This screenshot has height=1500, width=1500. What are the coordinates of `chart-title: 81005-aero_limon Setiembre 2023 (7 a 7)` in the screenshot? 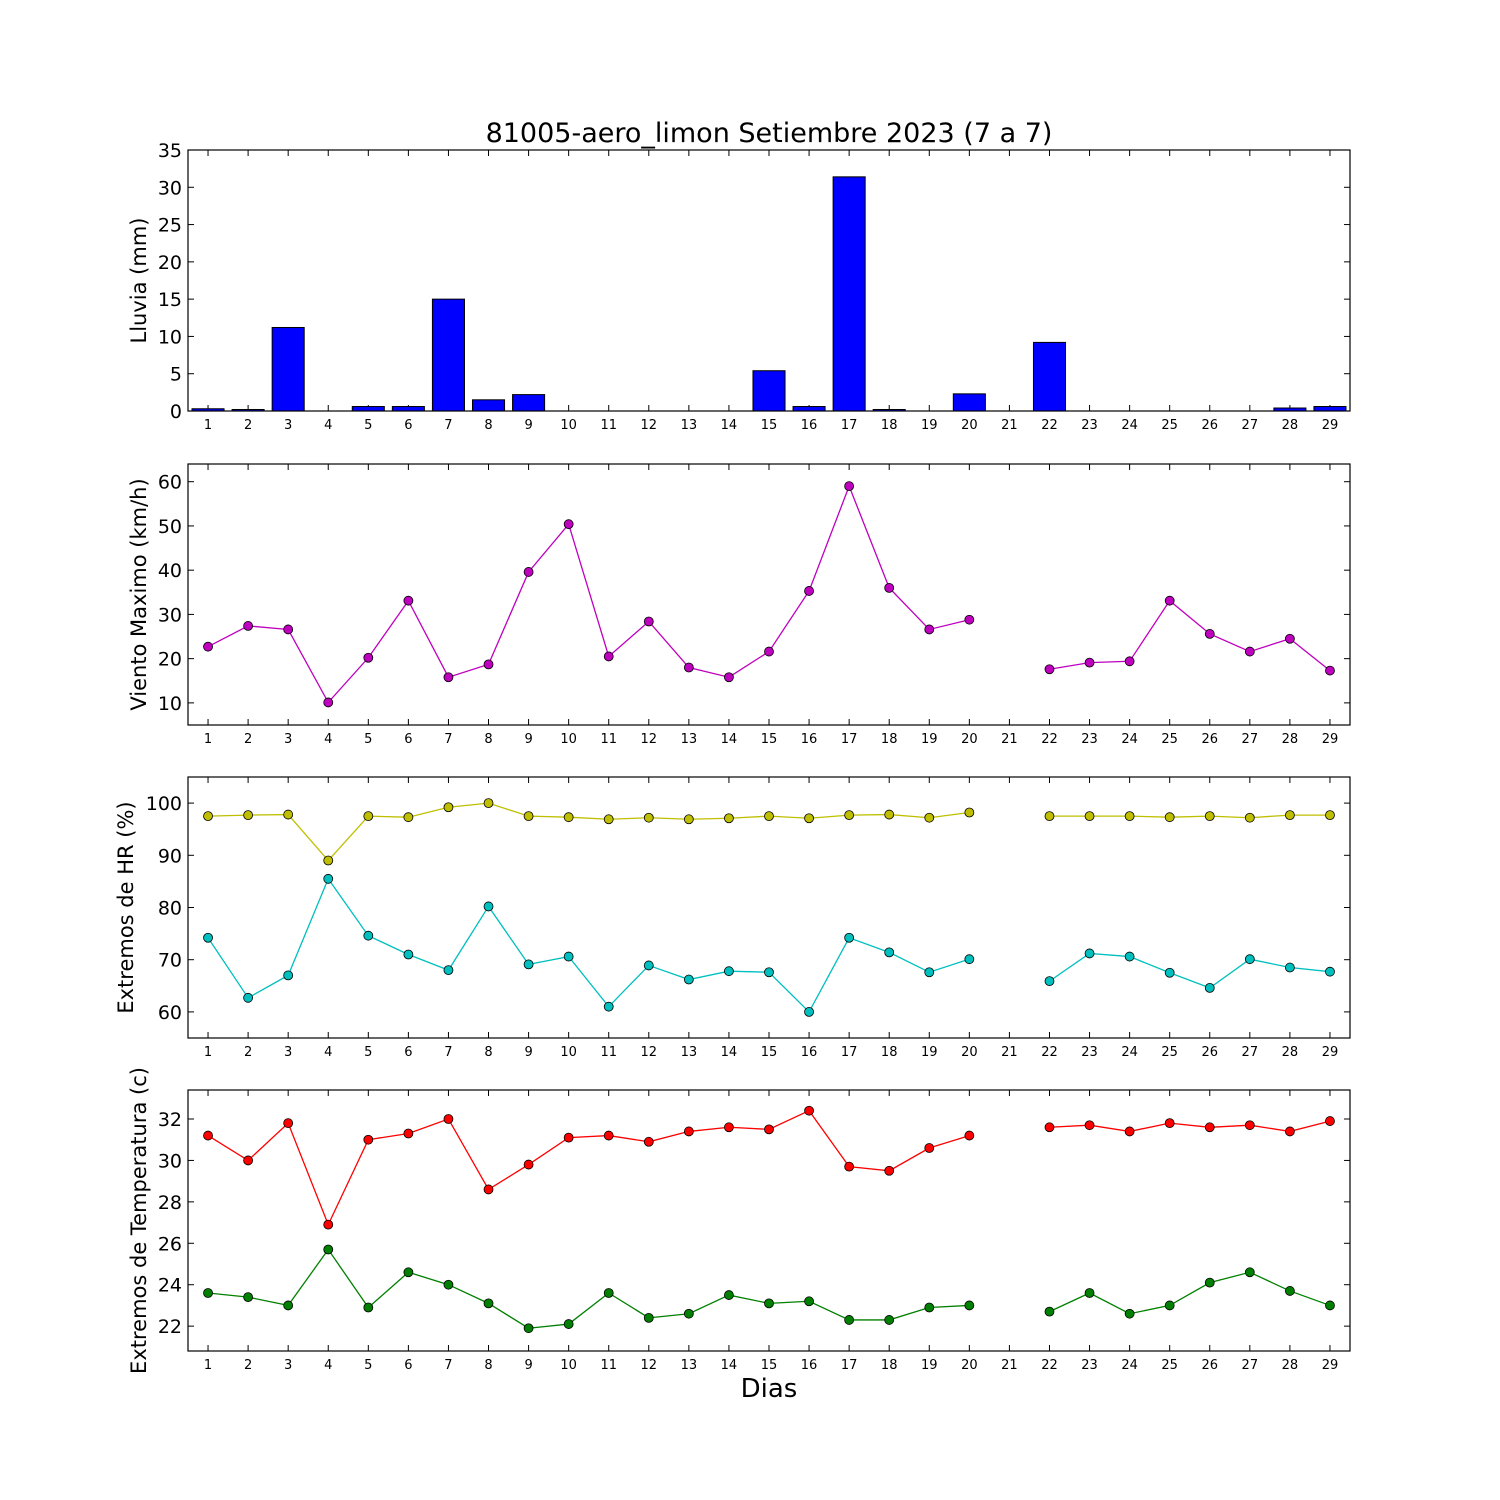 It's located at (769, 133).